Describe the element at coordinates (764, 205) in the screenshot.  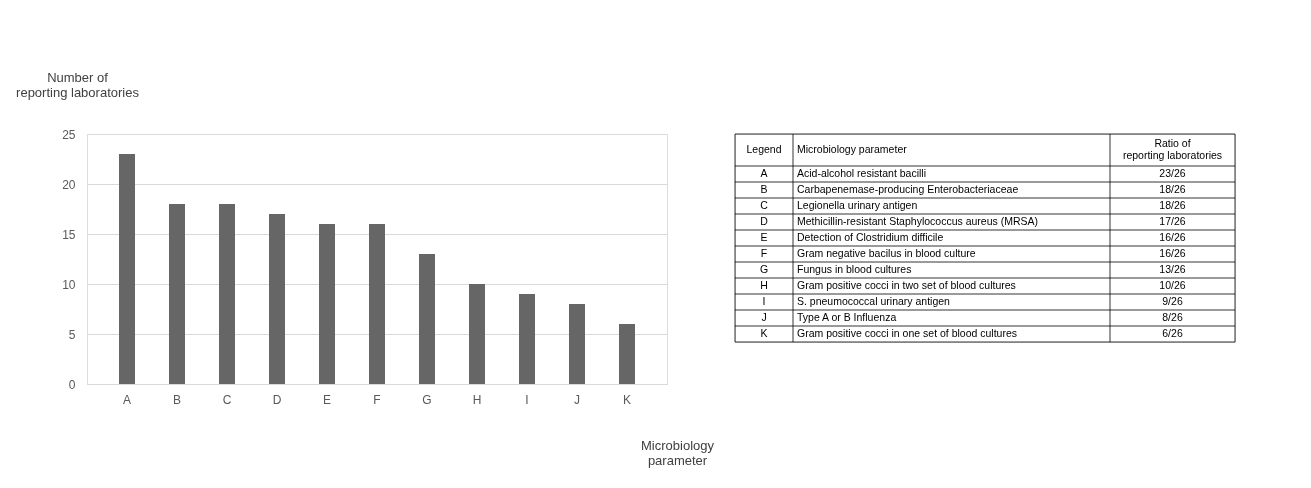
I see `category-label: C` at that location.